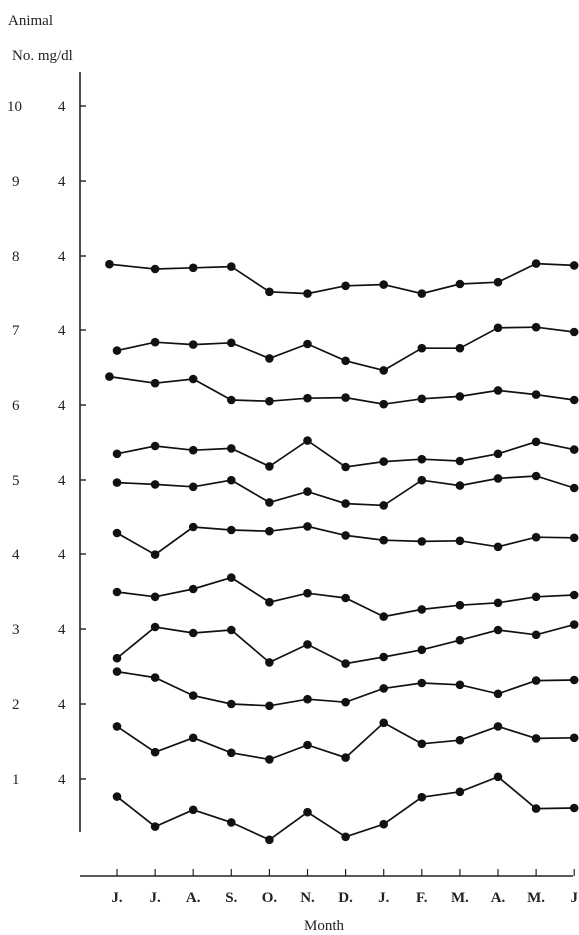 The width and height of the screenshot is (579, 935). Describe the element at coordinates (16, 481) in the screenshot. I see `y-tick-animal: 5` at that location.